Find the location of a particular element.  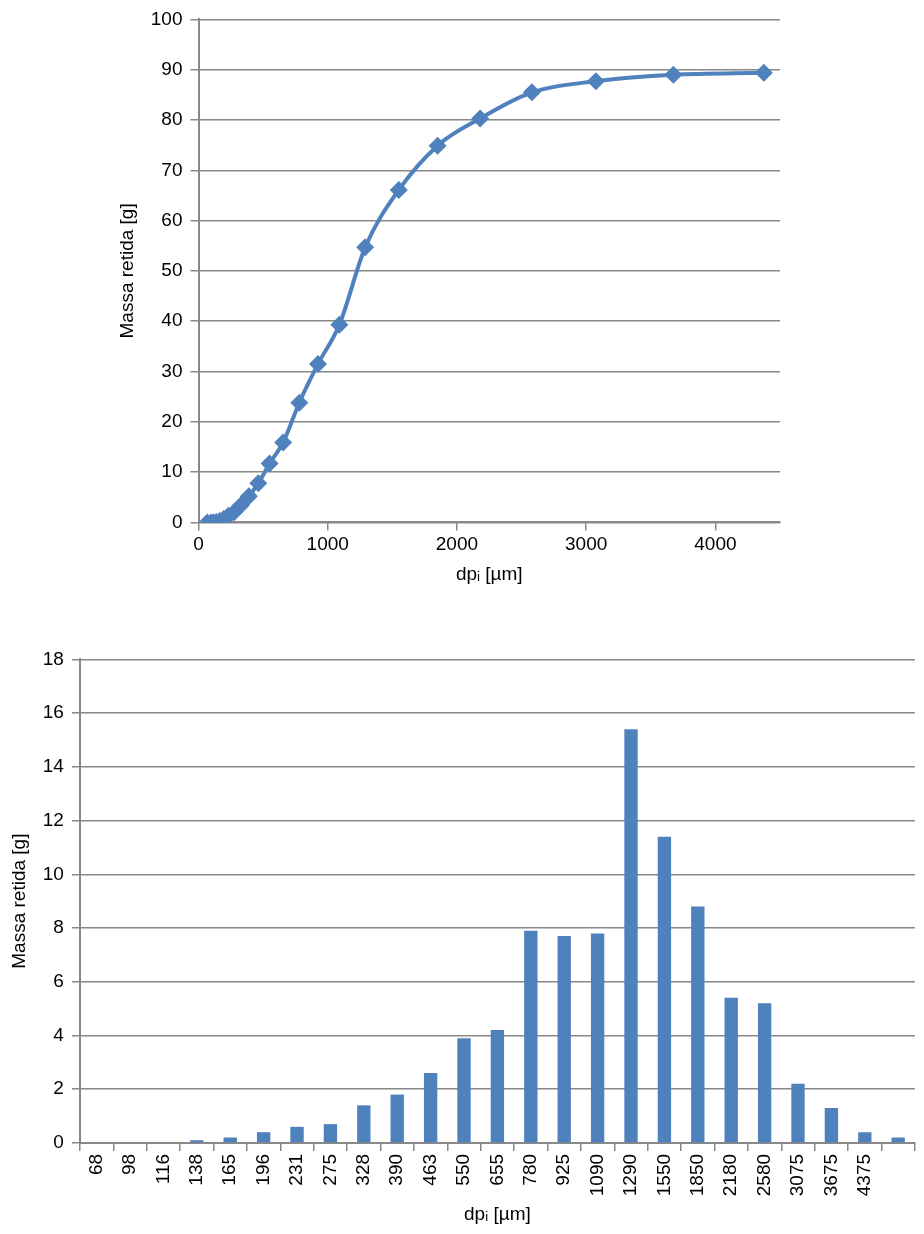

x-tick-label: 3000 is located at coordinates (586, 544).